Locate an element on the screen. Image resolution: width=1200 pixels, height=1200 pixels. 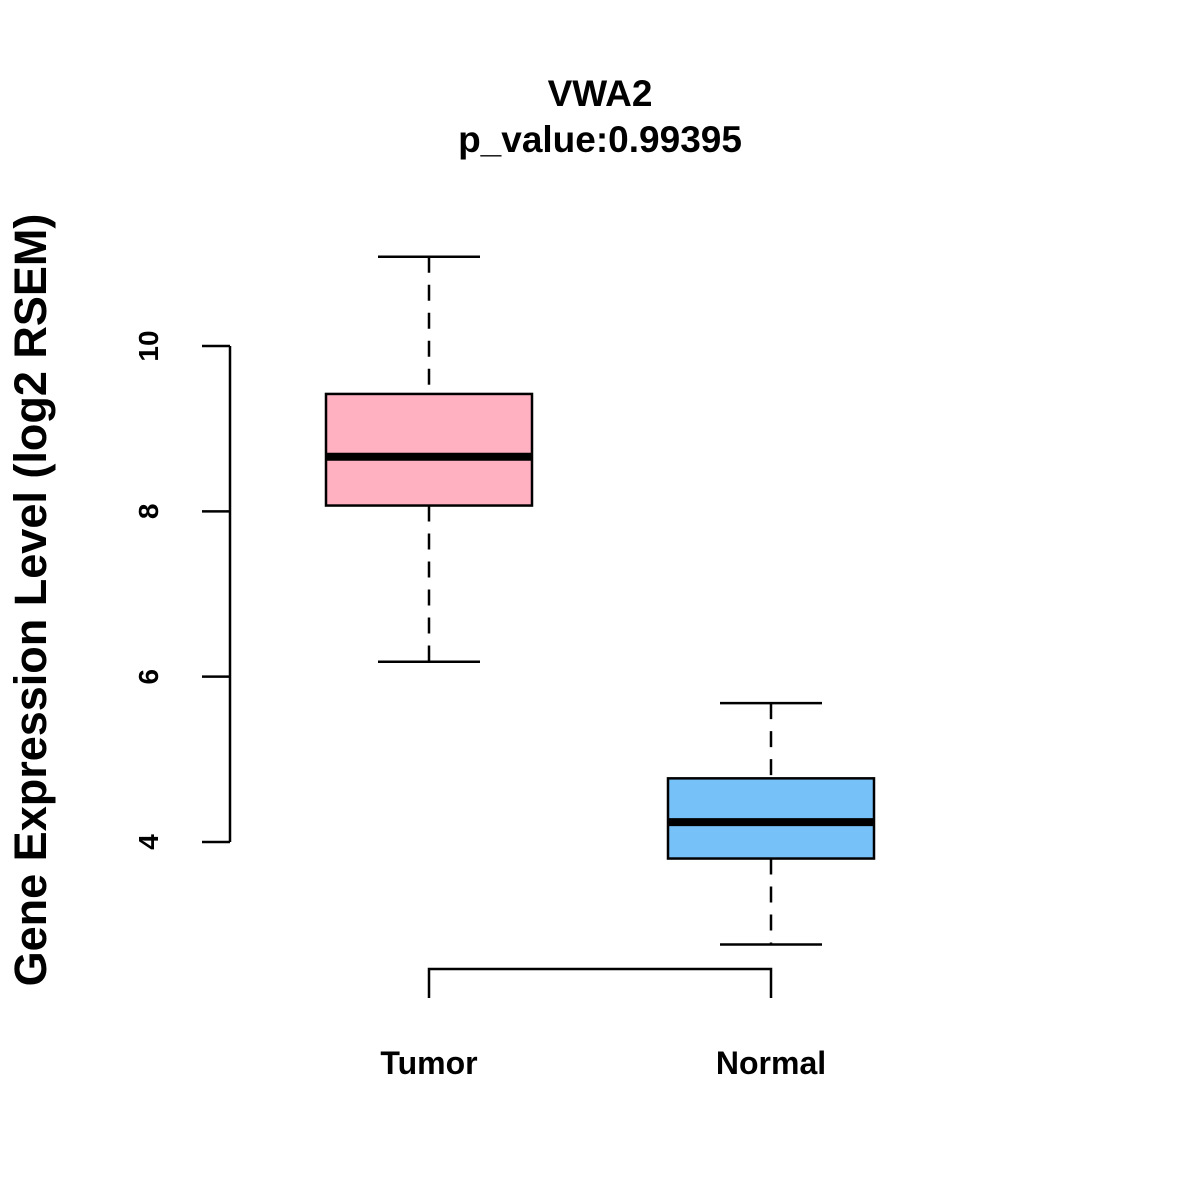
y-tick-label-4: 4 is located at coordinates (148, 842).